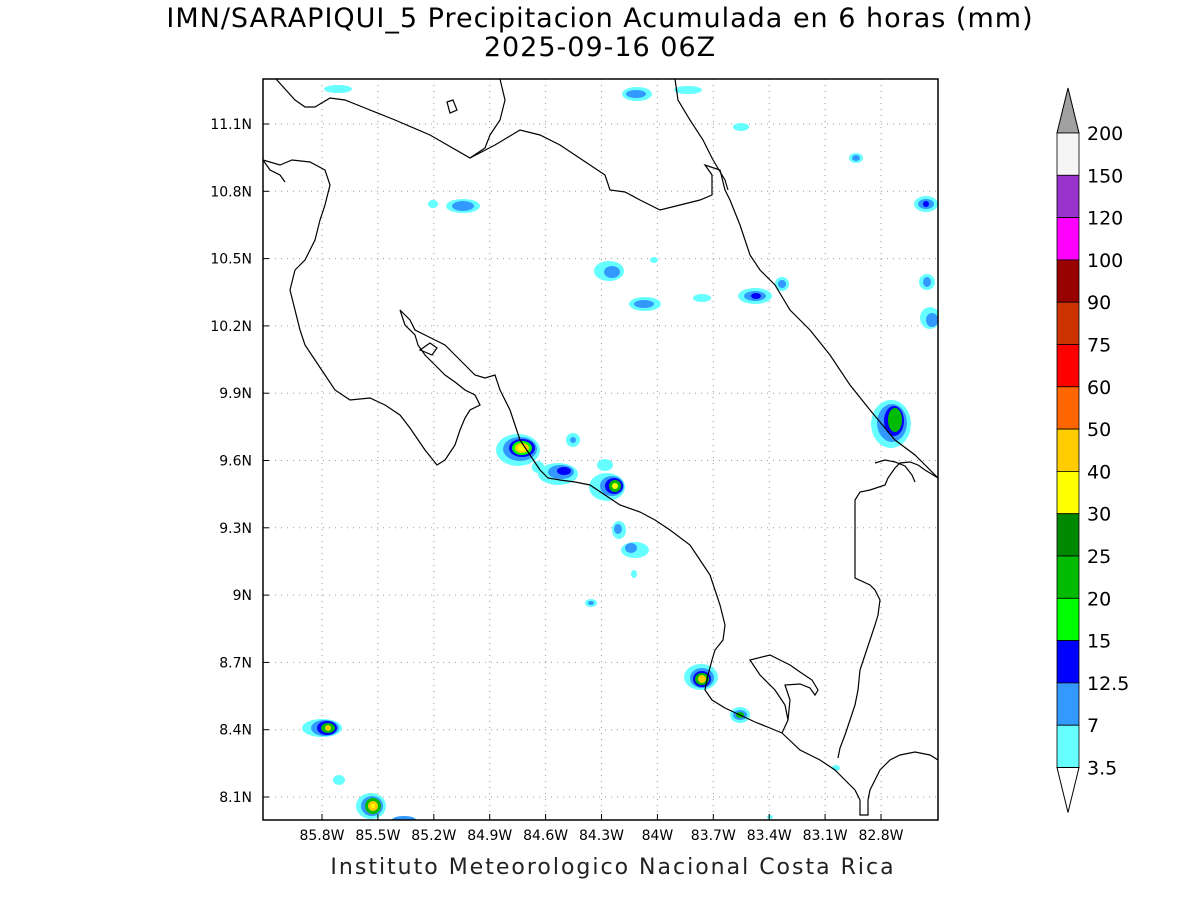 The width and height of the screenshot is (1200, 900). Describe the element at coordinates (600, 47) in the screenshot. I see `map-subtitle: 2025-09-16 06Z` at that location.